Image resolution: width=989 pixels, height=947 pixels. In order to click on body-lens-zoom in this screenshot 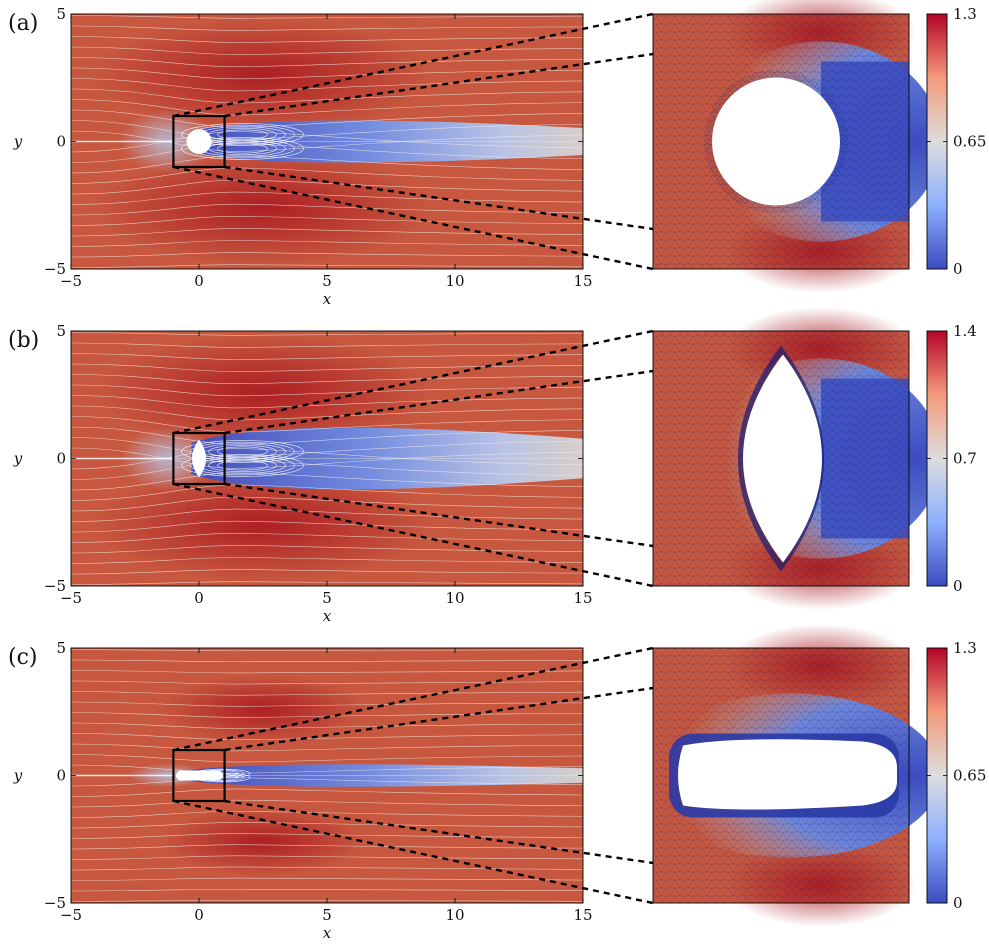, I will do `click(782, 458)`.